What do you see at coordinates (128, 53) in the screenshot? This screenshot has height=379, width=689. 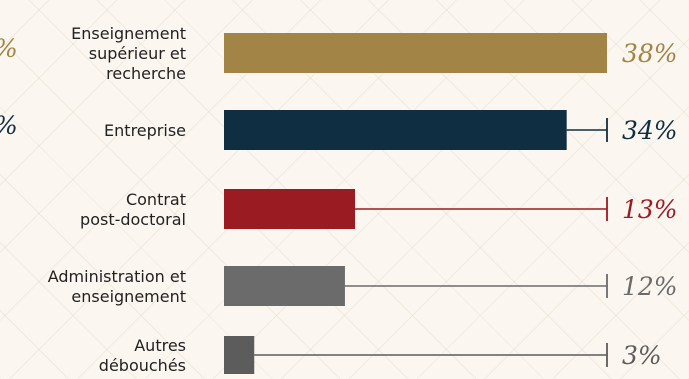 I see `category-label: Enseignement supérieur et recherche` at bounding box center [128, 53].